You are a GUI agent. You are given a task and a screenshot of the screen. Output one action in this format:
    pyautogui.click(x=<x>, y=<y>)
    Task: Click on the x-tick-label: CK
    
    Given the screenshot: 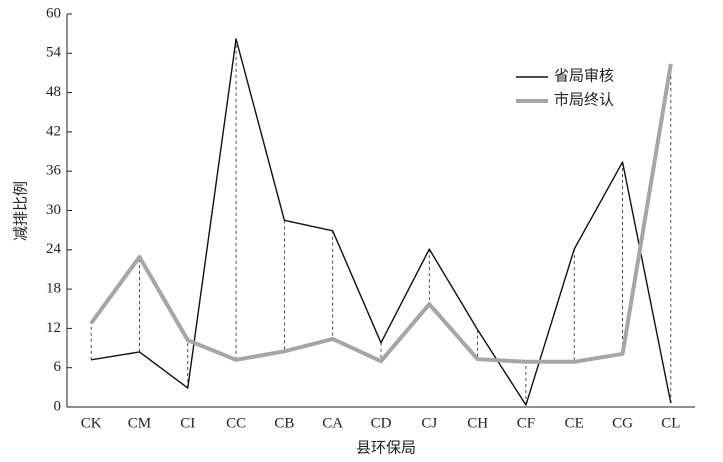 What is the action you would take?
    pyautogui.click(x=91, y=423)
    